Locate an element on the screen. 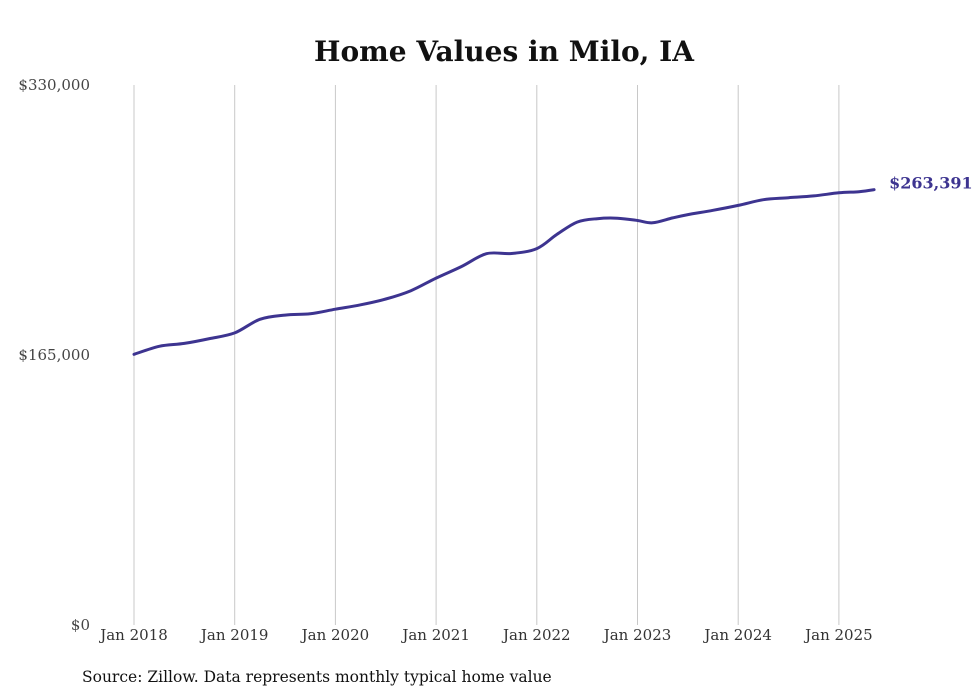  x-tick-label: Jan 2019 is located at coordinates (234, 635).